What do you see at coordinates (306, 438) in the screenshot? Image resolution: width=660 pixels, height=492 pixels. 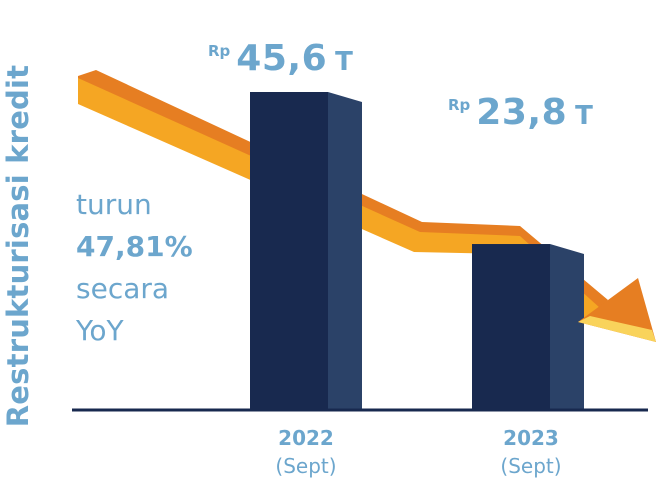 I see `x-tick-year: 2022` at bounding box center [306, 438].